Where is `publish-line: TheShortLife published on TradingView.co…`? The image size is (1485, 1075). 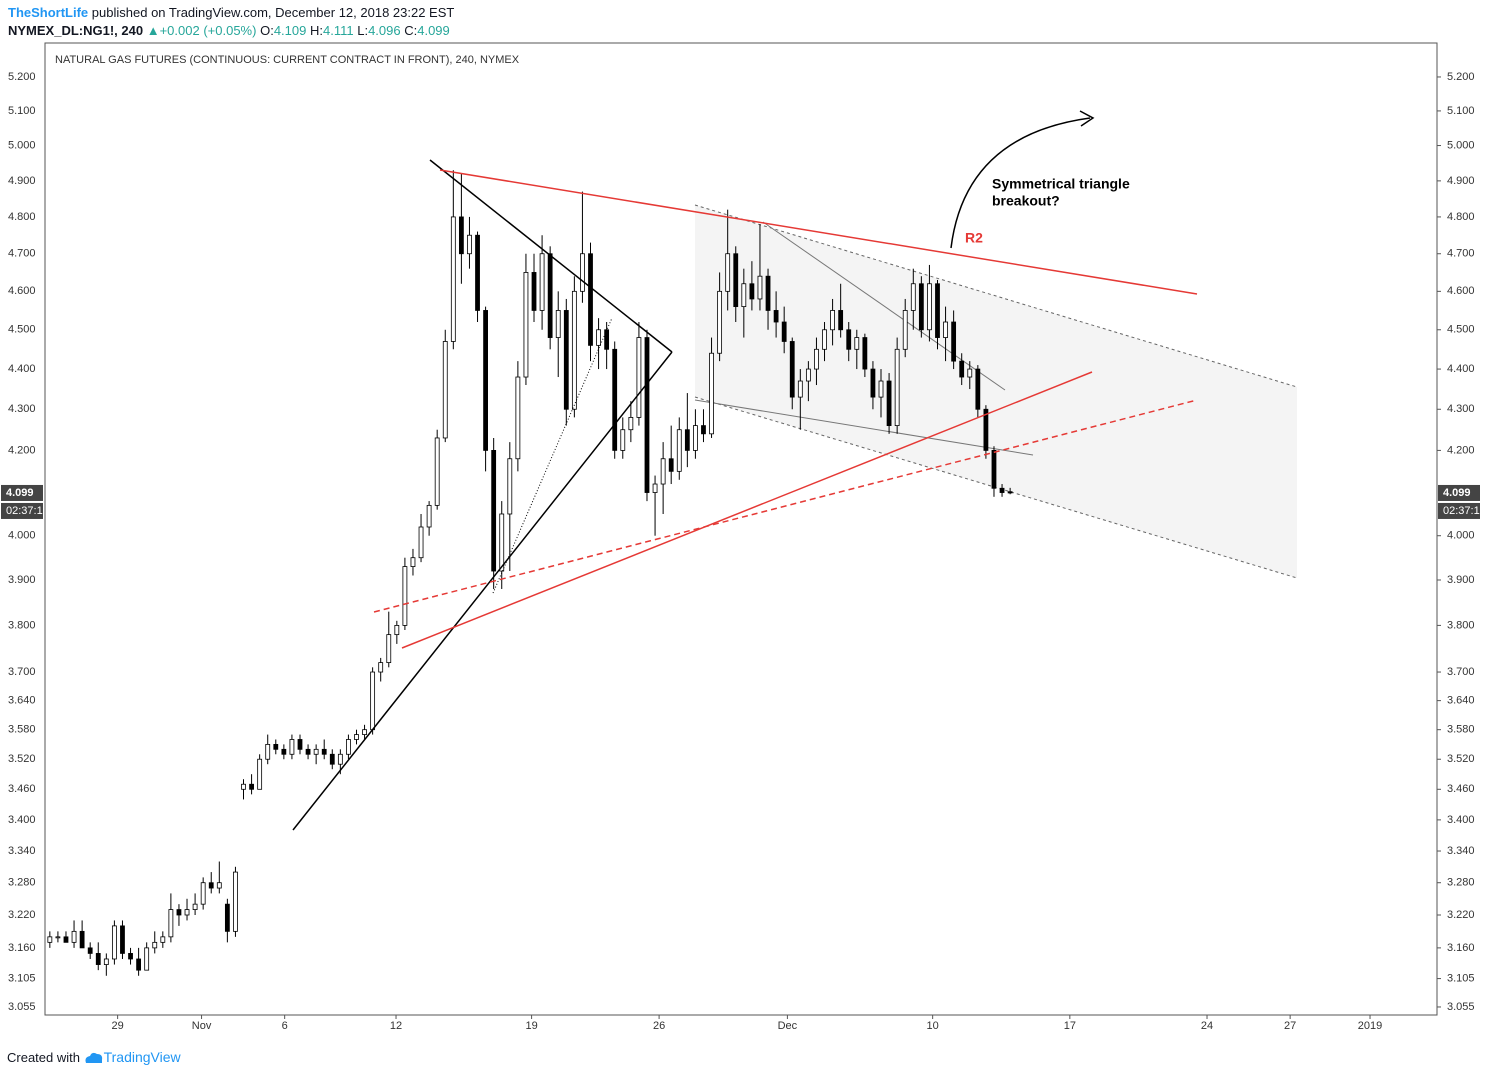 publish-line: TheShortLife published on TradingView.co… is located at coordinates (231, 12).